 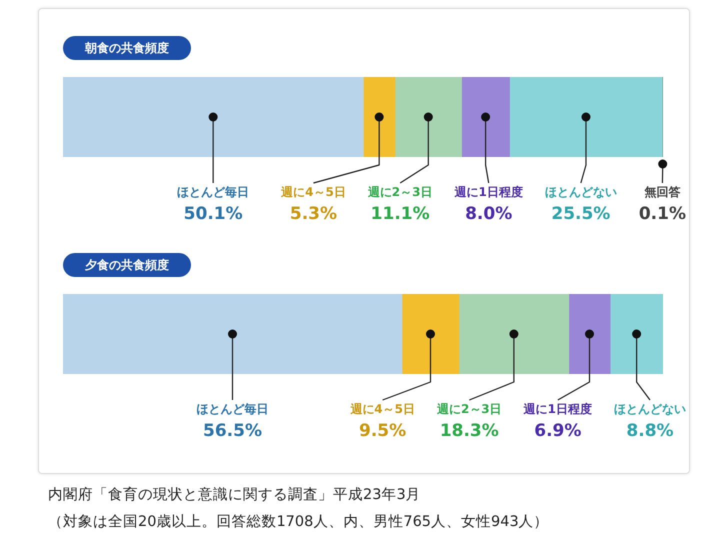 I want to click on data-label: 9.5%, so click(x=382, y=430).